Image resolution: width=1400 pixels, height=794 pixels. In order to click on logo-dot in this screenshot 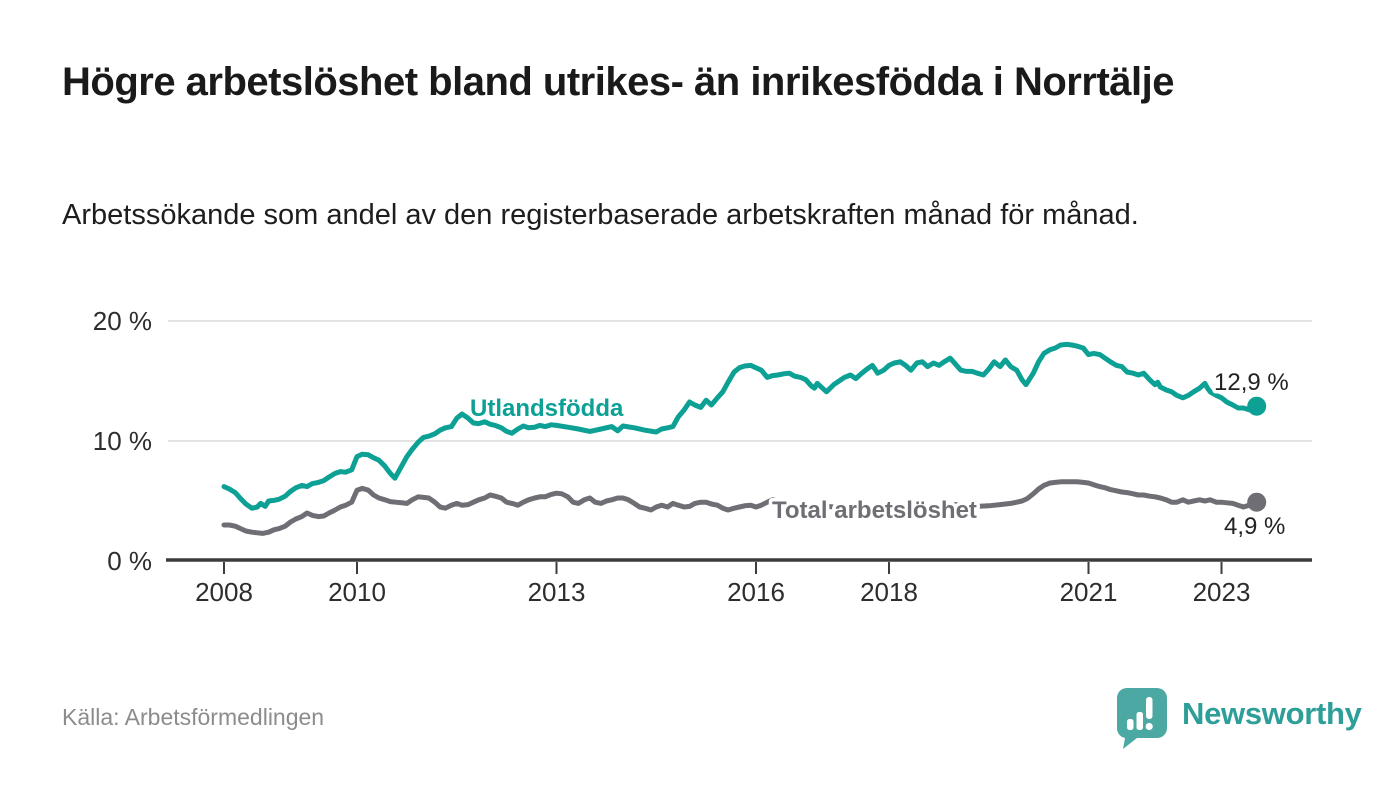, I will do `click(1149, 726)`.